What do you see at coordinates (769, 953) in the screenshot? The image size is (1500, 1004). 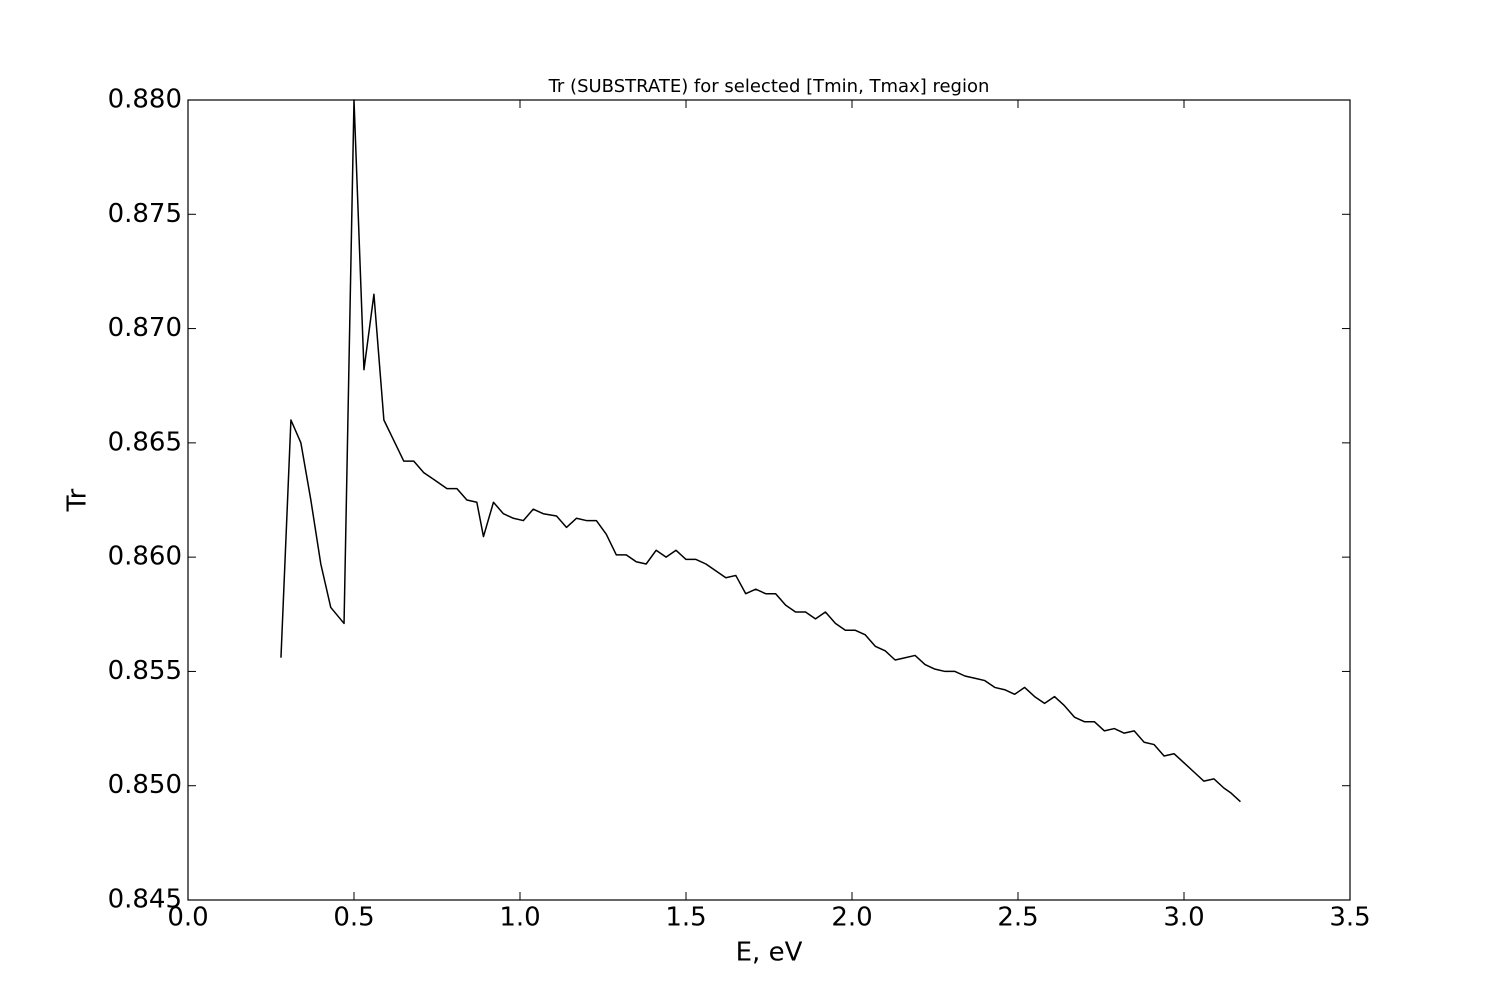 I see `x-axis-label: E, eV` at bounding box center [769, 953].